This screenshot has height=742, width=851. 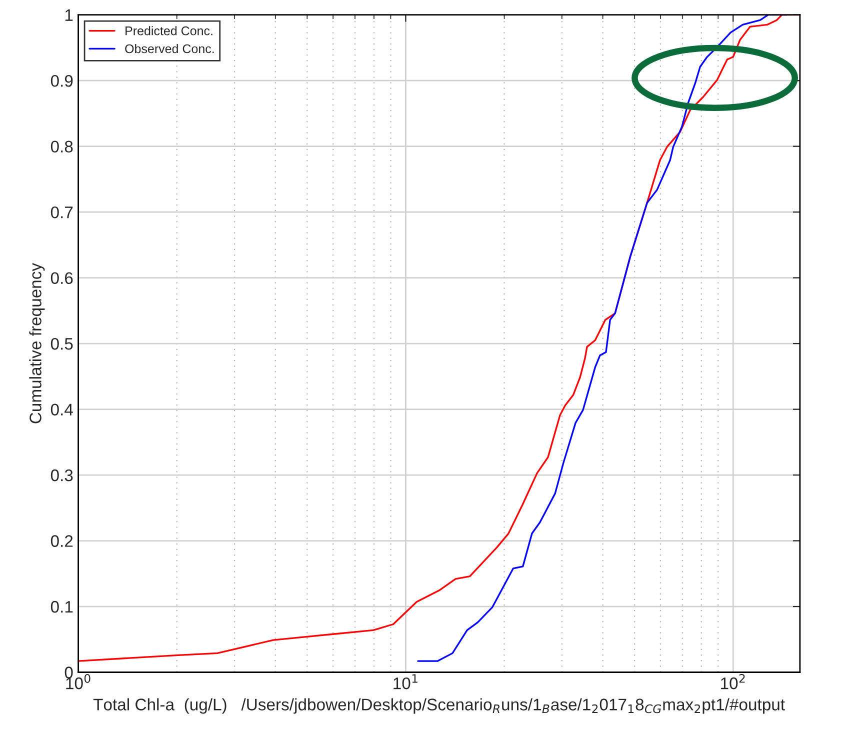 I want to click on x-tick-label: 10$^{2}$, so click(x=733, y=682).